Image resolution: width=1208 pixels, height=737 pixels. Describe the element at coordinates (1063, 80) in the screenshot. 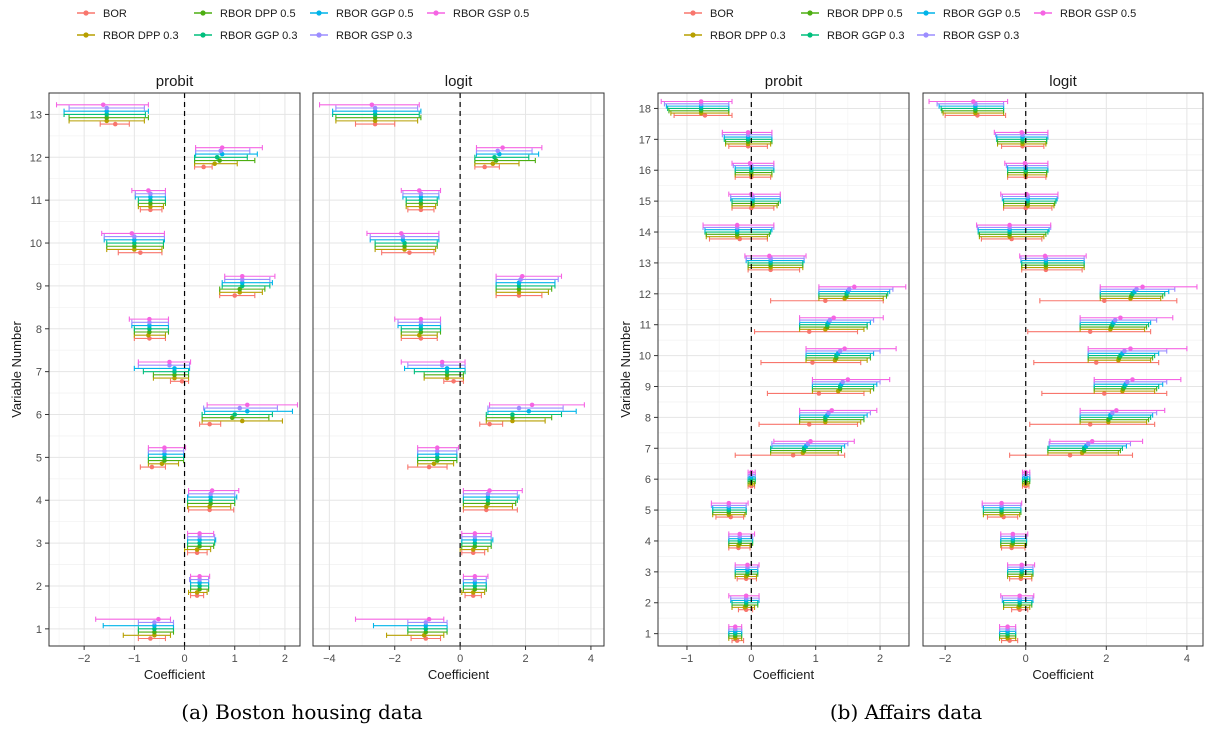

I see `panel-strip-logit-b` at that location.